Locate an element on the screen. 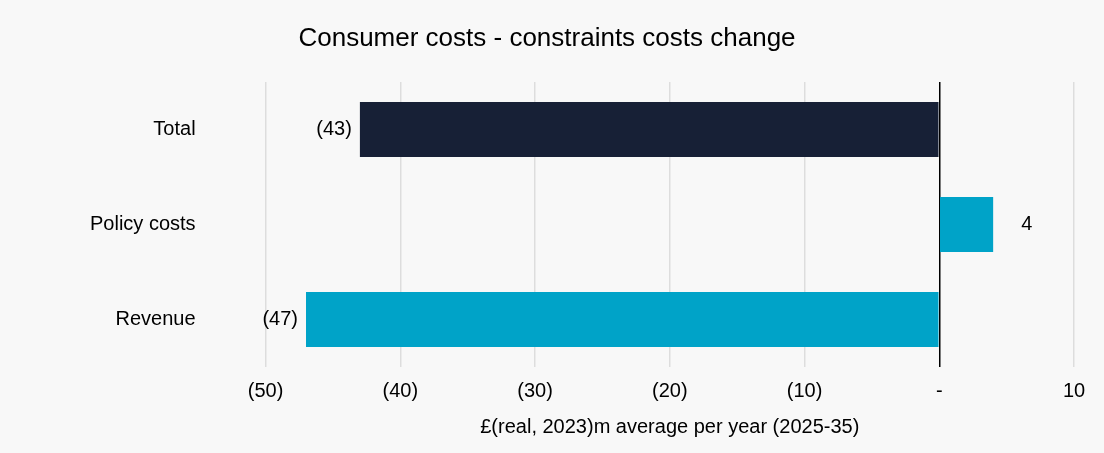 The width and height of the screenshot is (1104, 453). y-tick-label: Revenue is located at coordinates (155, 318).